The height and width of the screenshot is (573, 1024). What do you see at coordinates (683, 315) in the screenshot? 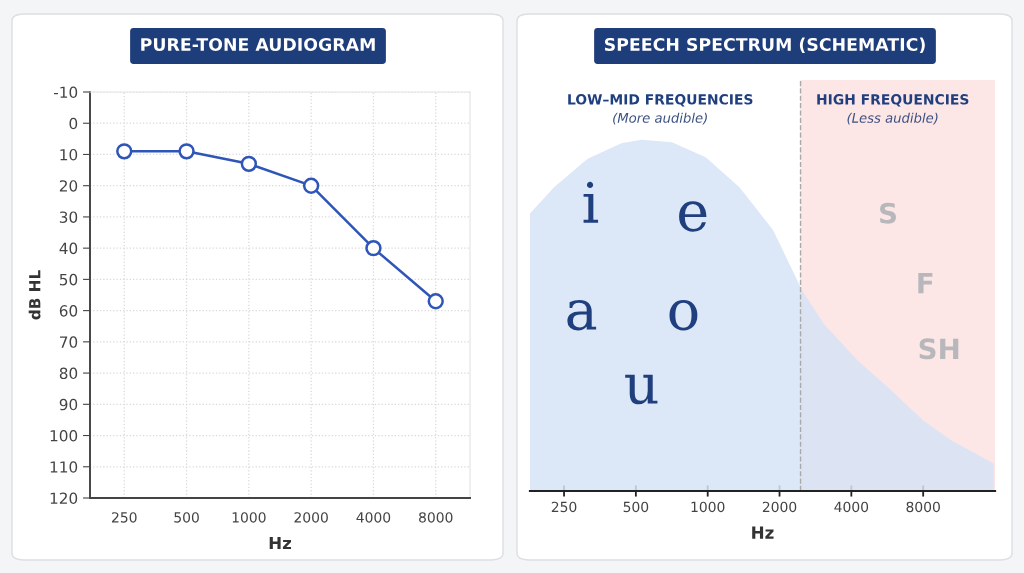
I see `annotation: o` at bounding box center [683, 315].